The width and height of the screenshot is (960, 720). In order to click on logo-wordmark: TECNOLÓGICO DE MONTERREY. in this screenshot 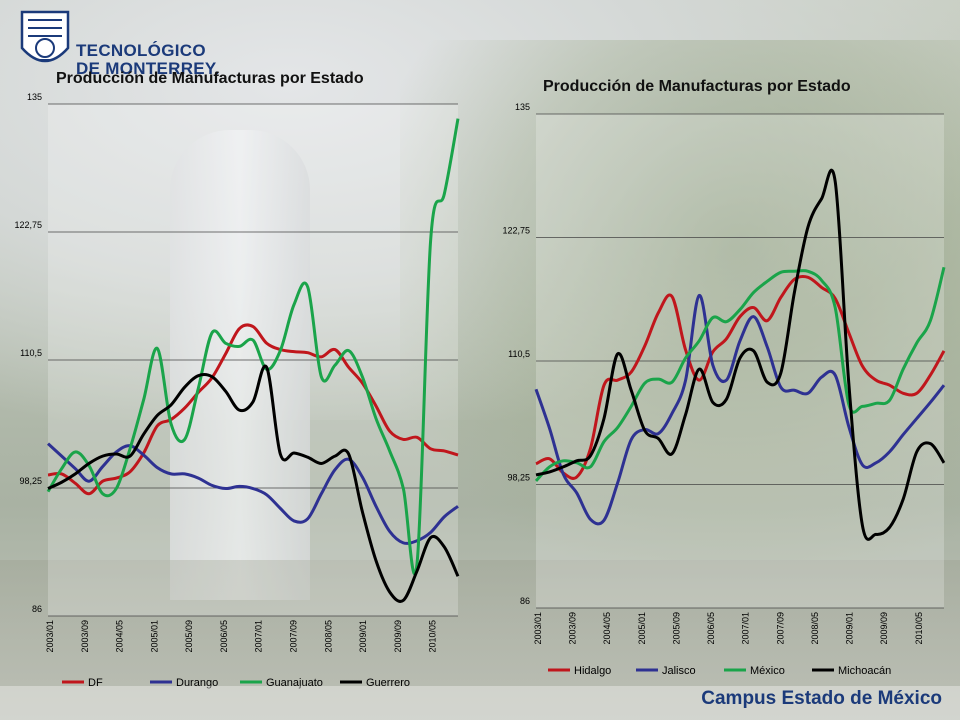, I will do `click(148, 60)`.